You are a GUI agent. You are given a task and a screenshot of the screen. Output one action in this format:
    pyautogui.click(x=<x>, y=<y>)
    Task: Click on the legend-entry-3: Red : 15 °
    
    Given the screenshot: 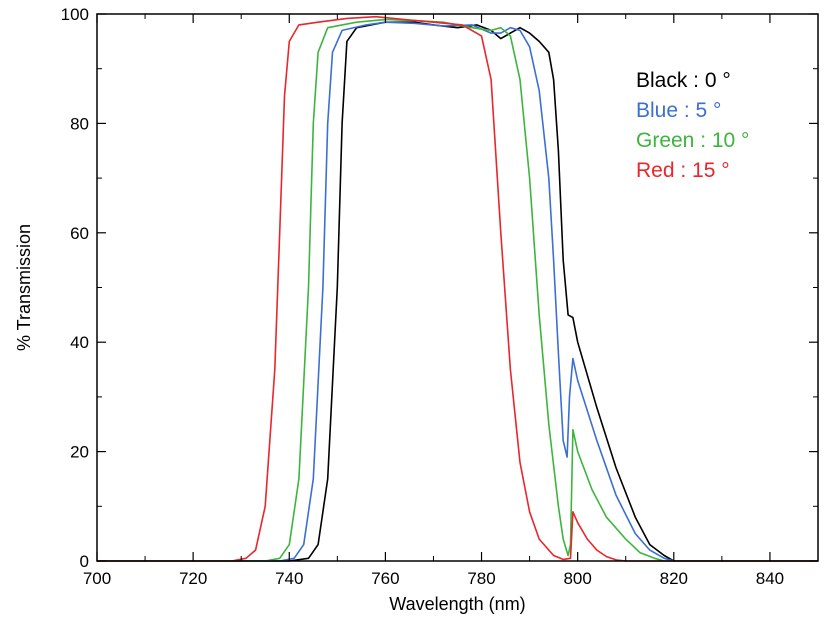 What is the action you would take?
    pyautogui.click(x=683, y=170)
    